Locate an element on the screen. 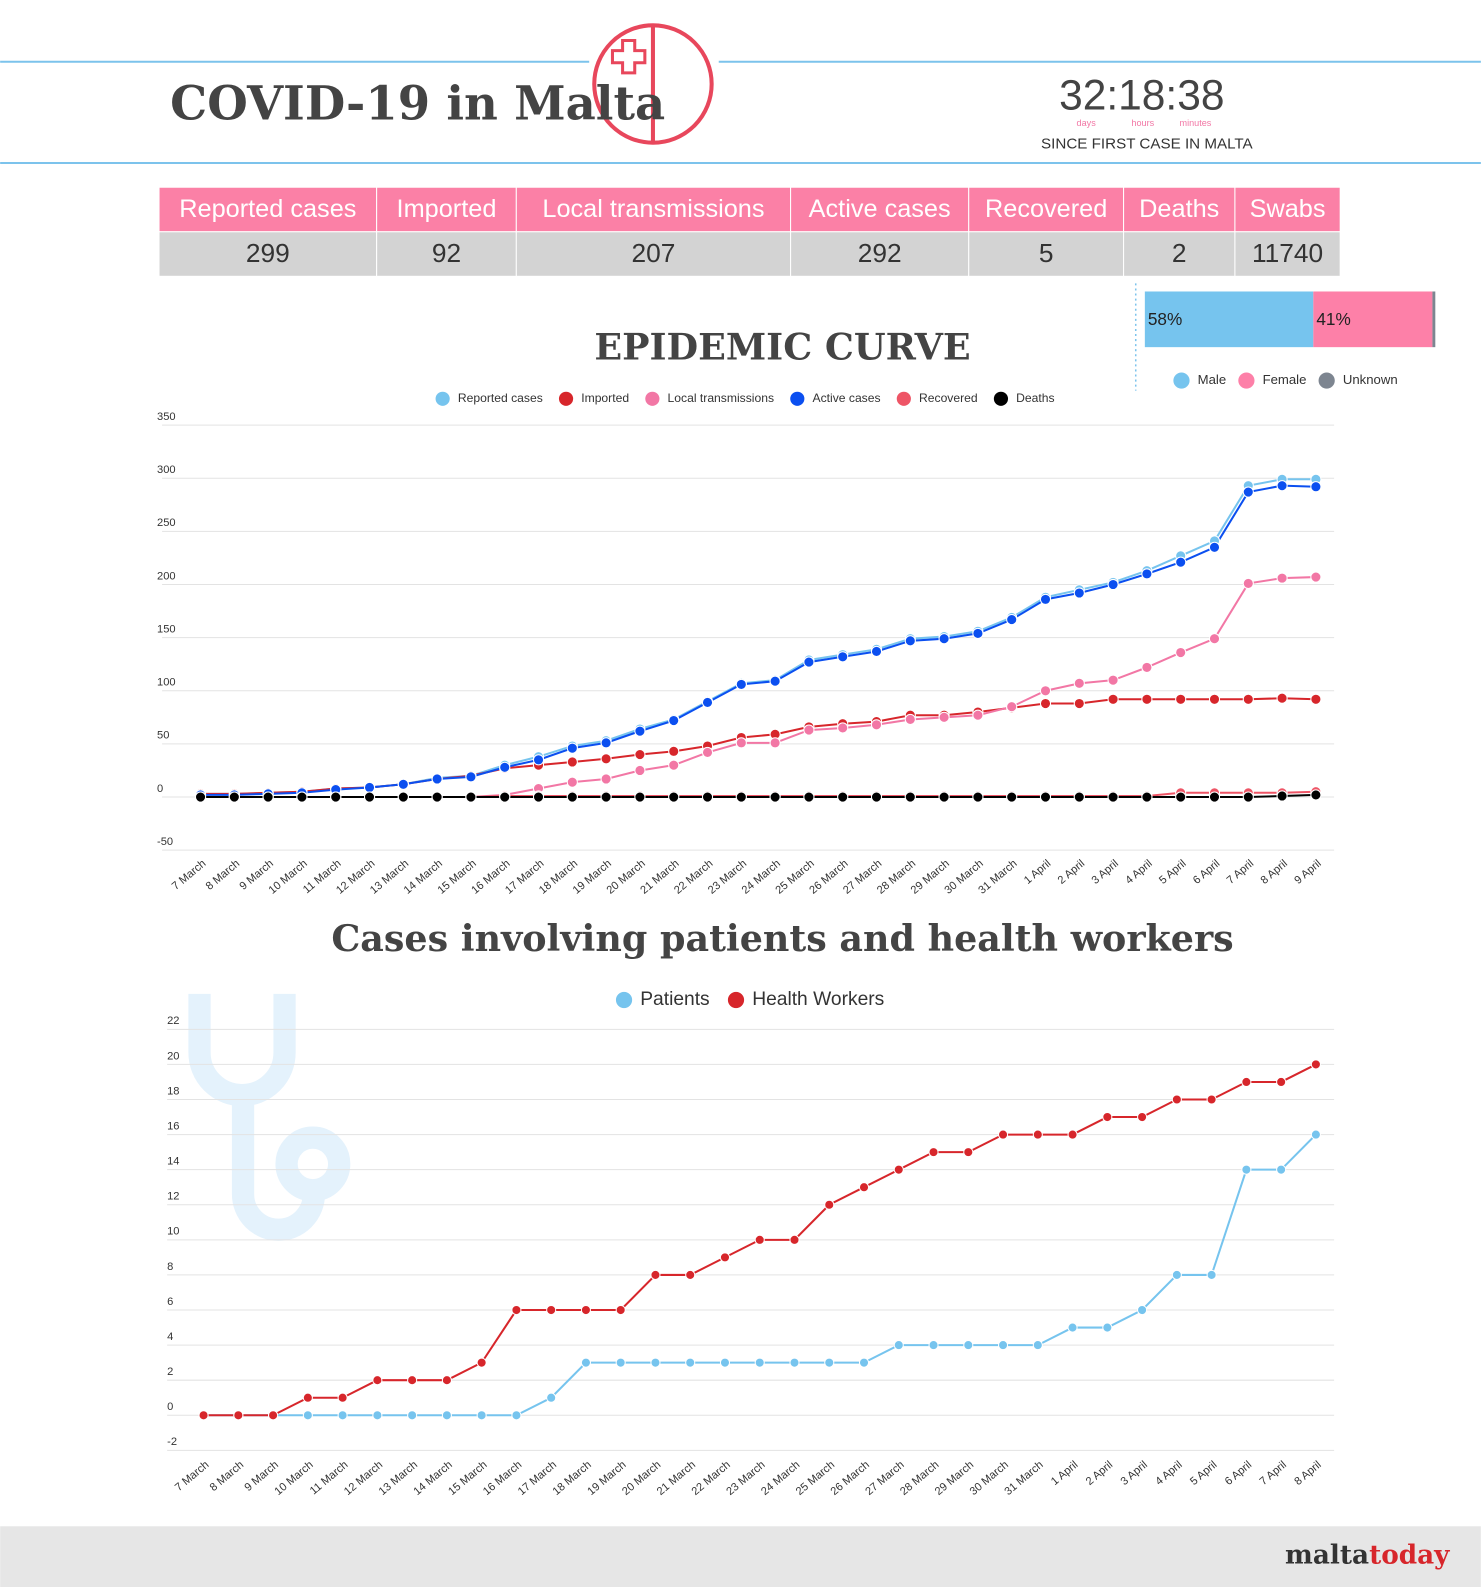 Image resolution: width=1481 pixels, height=1587 pixels. y-tick-label: 12 is located at coordinates (173, 1197).